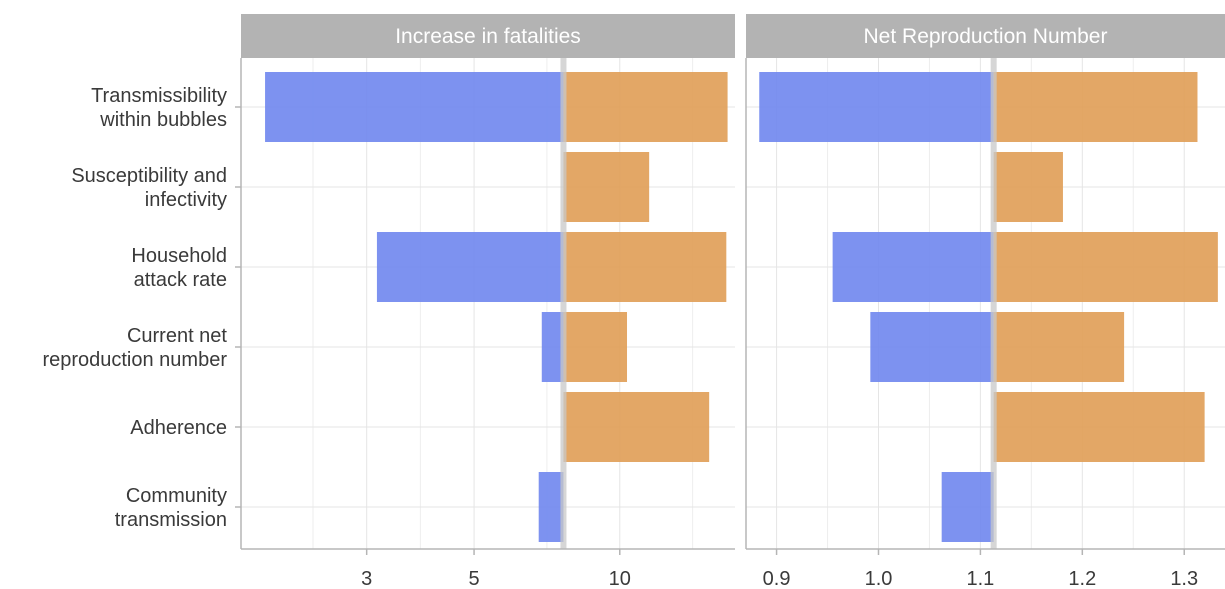 This screenshot has width=1225, height=589. I want to click on category-label: reproduction number, so click(134, 360).